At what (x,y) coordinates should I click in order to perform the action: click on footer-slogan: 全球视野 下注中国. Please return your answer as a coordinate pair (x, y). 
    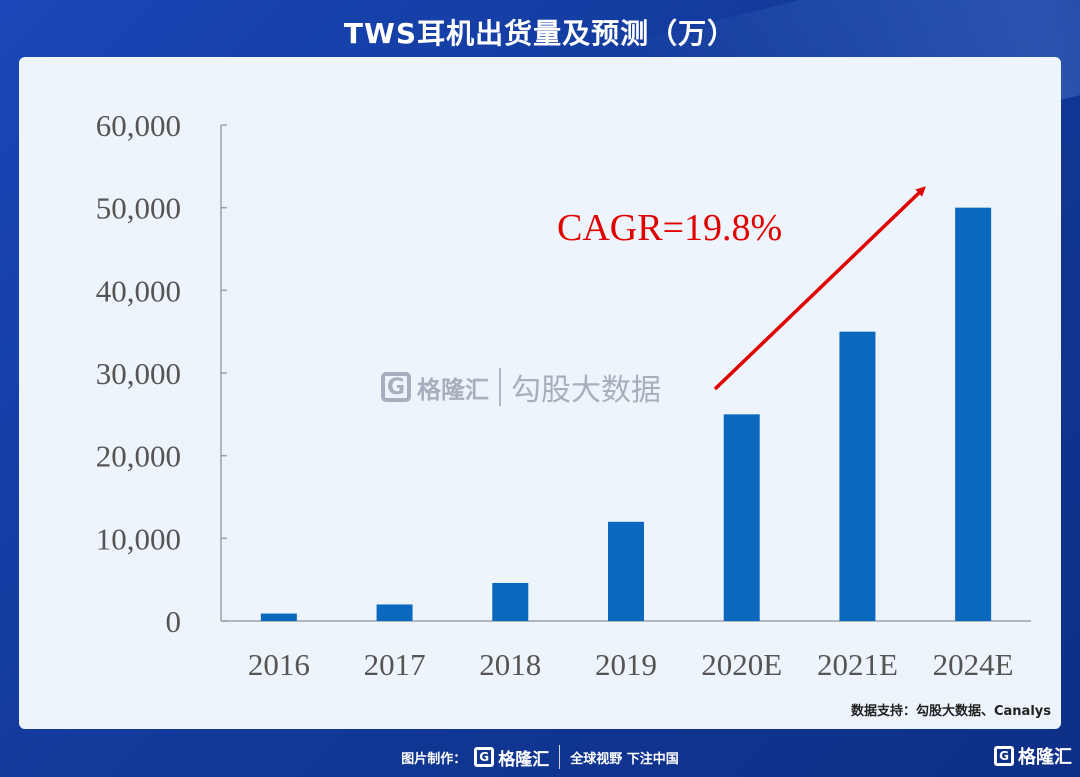
    Looking at the image, I should click on (624, 759).